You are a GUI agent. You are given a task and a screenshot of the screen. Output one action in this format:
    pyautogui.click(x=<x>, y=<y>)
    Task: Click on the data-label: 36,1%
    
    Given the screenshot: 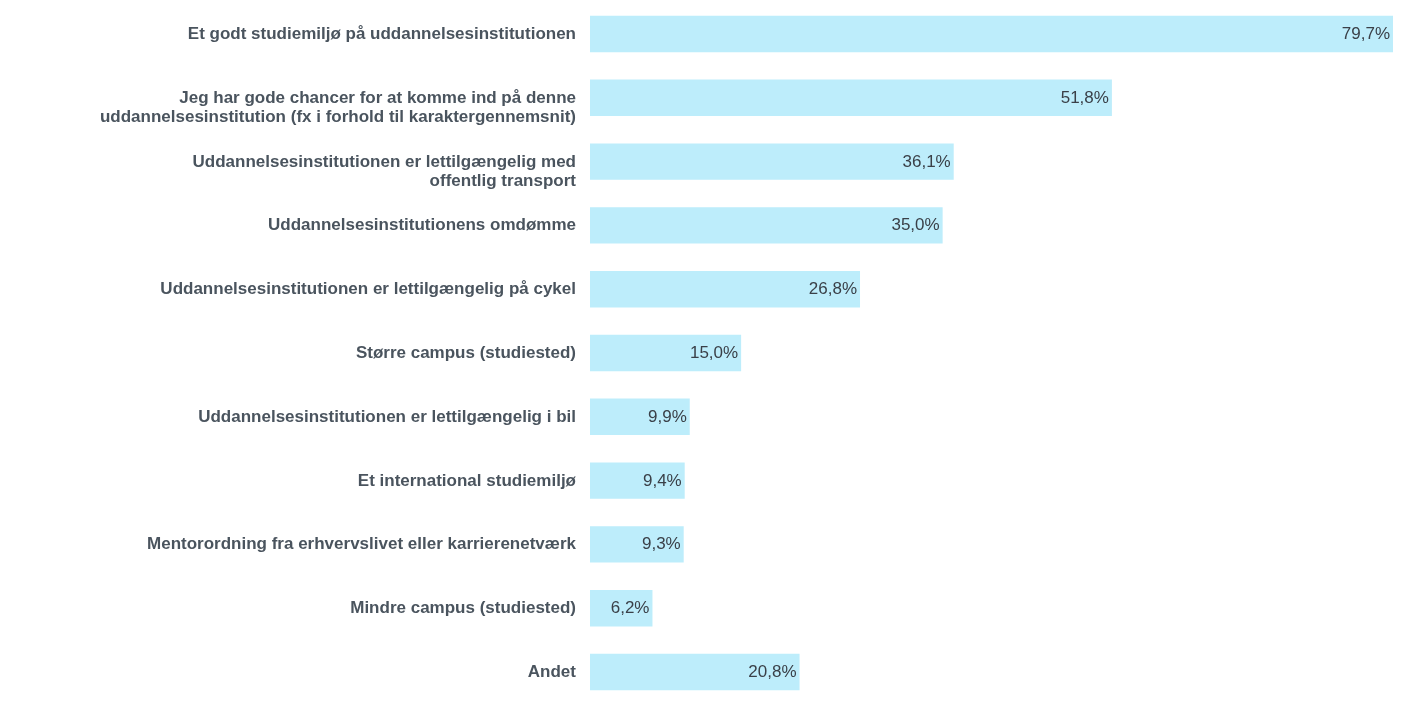 What is the action you would take?
    pyautogui.click(x=926, y=161)
    